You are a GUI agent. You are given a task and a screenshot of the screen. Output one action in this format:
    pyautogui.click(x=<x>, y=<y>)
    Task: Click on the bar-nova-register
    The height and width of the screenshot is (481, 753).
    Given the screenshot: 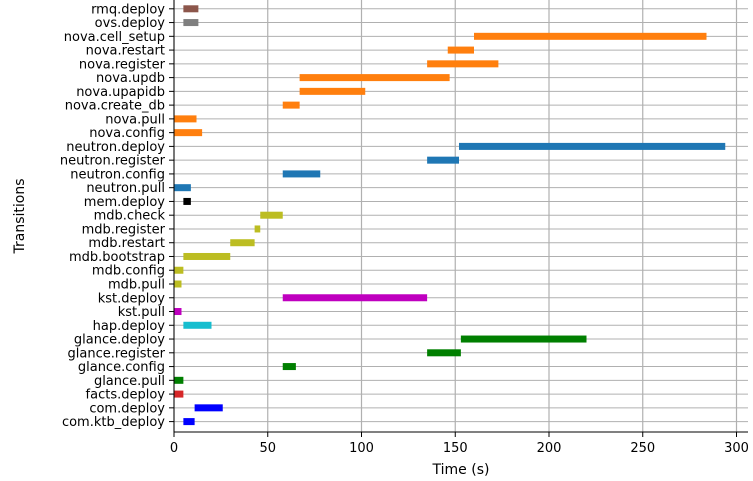 What is the action you would take?
    pyautogui.click(x=463, y=64)
    